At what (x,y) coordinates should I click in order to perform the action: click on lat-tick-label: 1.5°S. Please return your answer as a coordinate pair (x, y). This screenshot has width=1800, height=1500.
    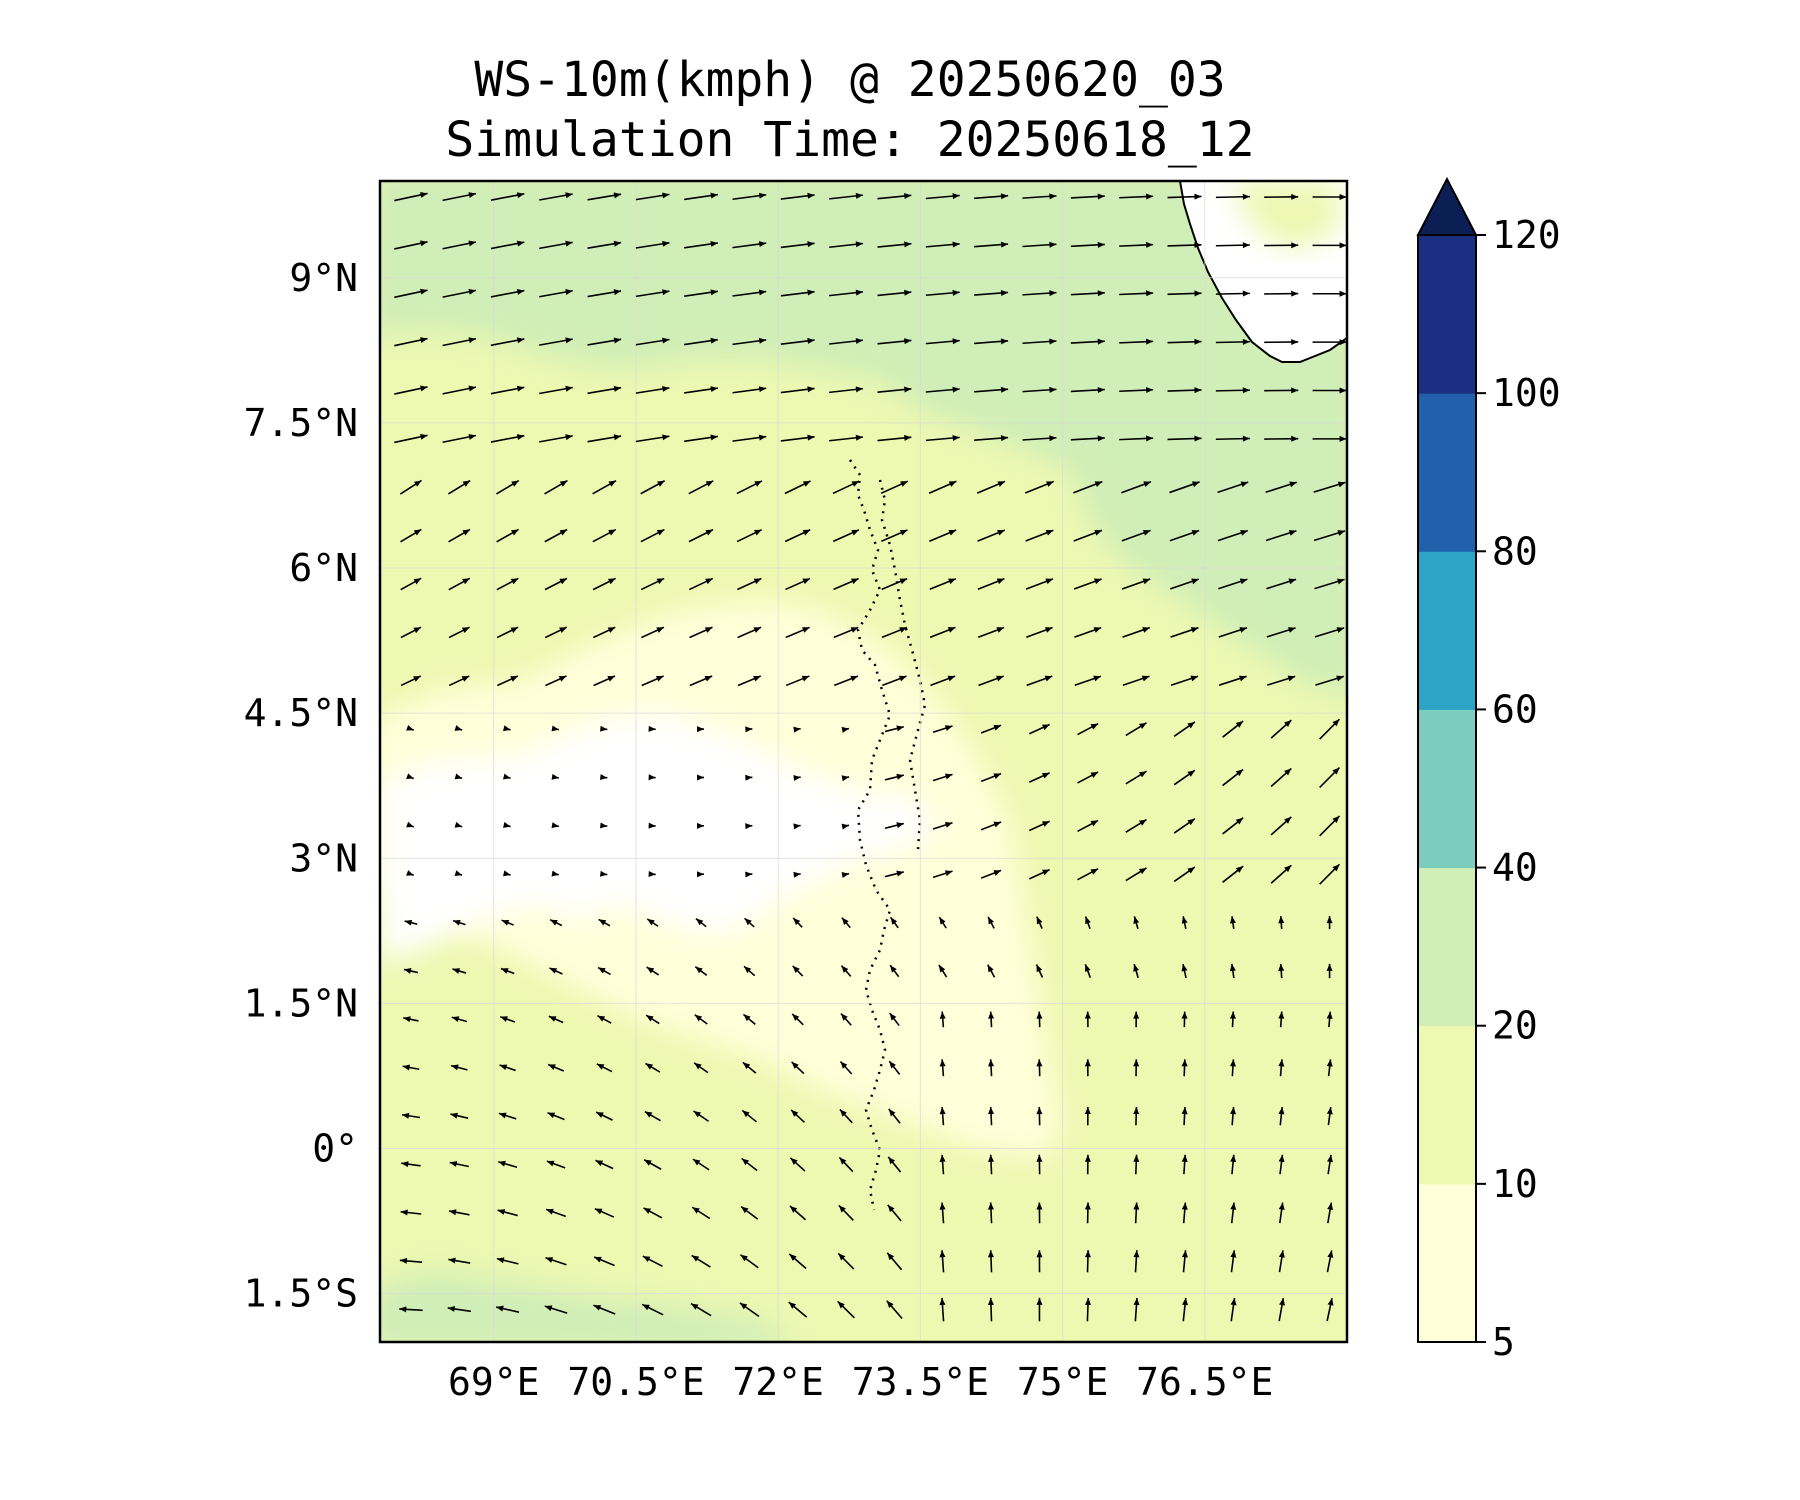
    Looking at the image, I should click on (301, 1294).